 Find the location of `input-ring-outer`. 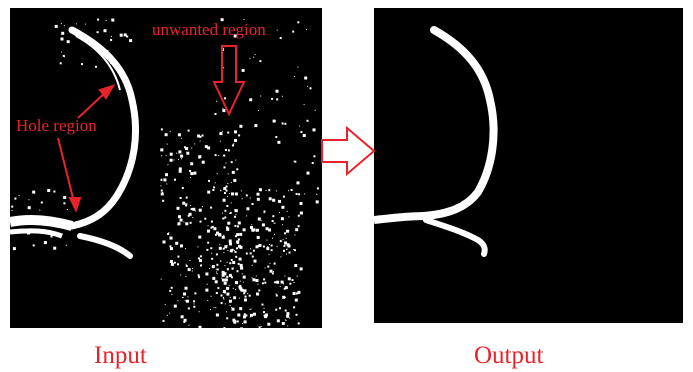

input-ring-outer is located at coordinates (104, 128).